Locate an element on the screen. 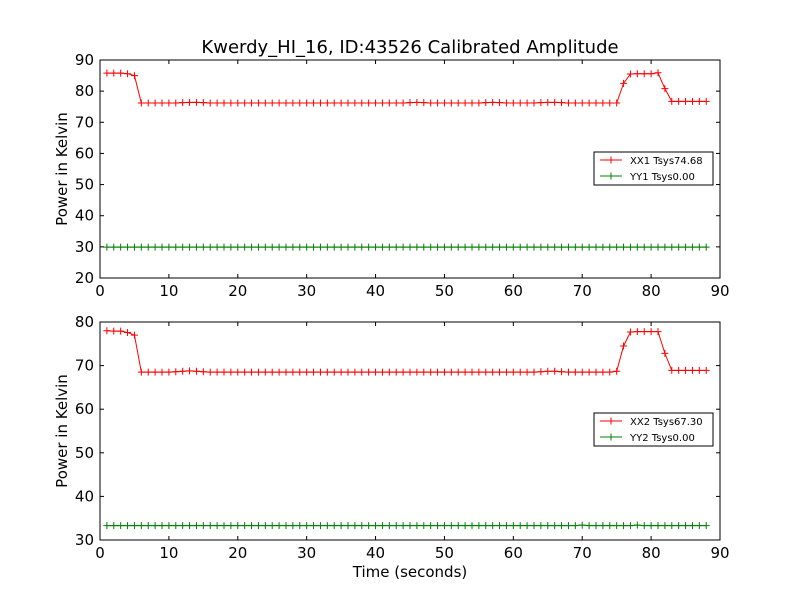  legend-marker is located at coordinates (611, 421).